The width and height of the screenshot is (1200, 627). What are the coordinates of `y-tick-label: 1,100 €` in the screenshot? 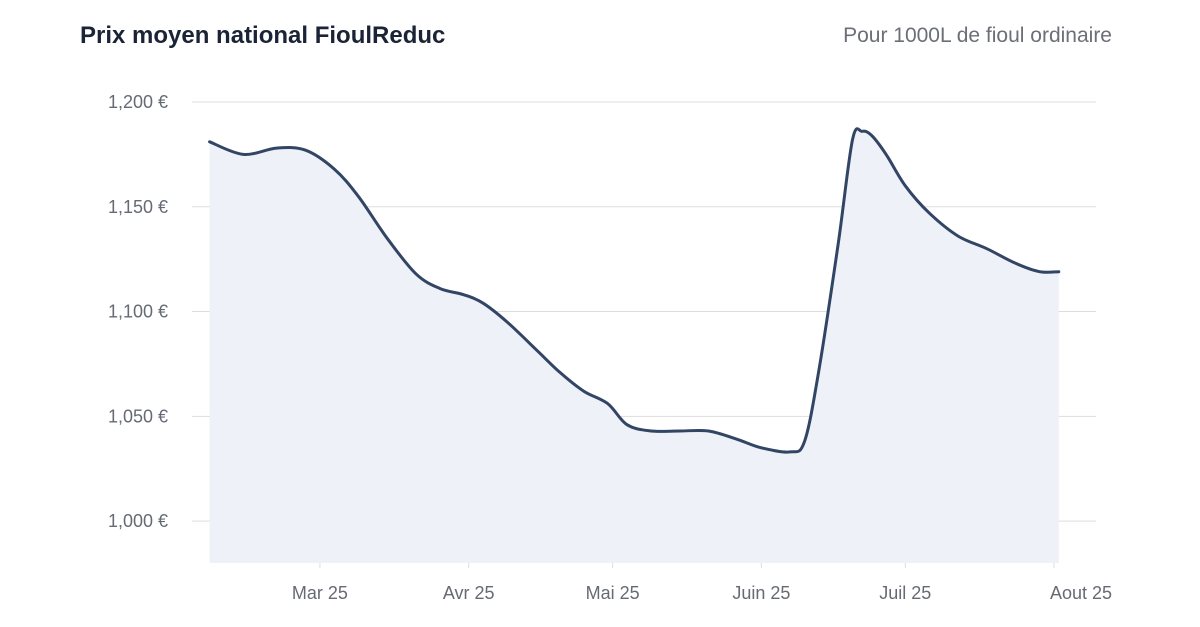 It's located at (138, 312).